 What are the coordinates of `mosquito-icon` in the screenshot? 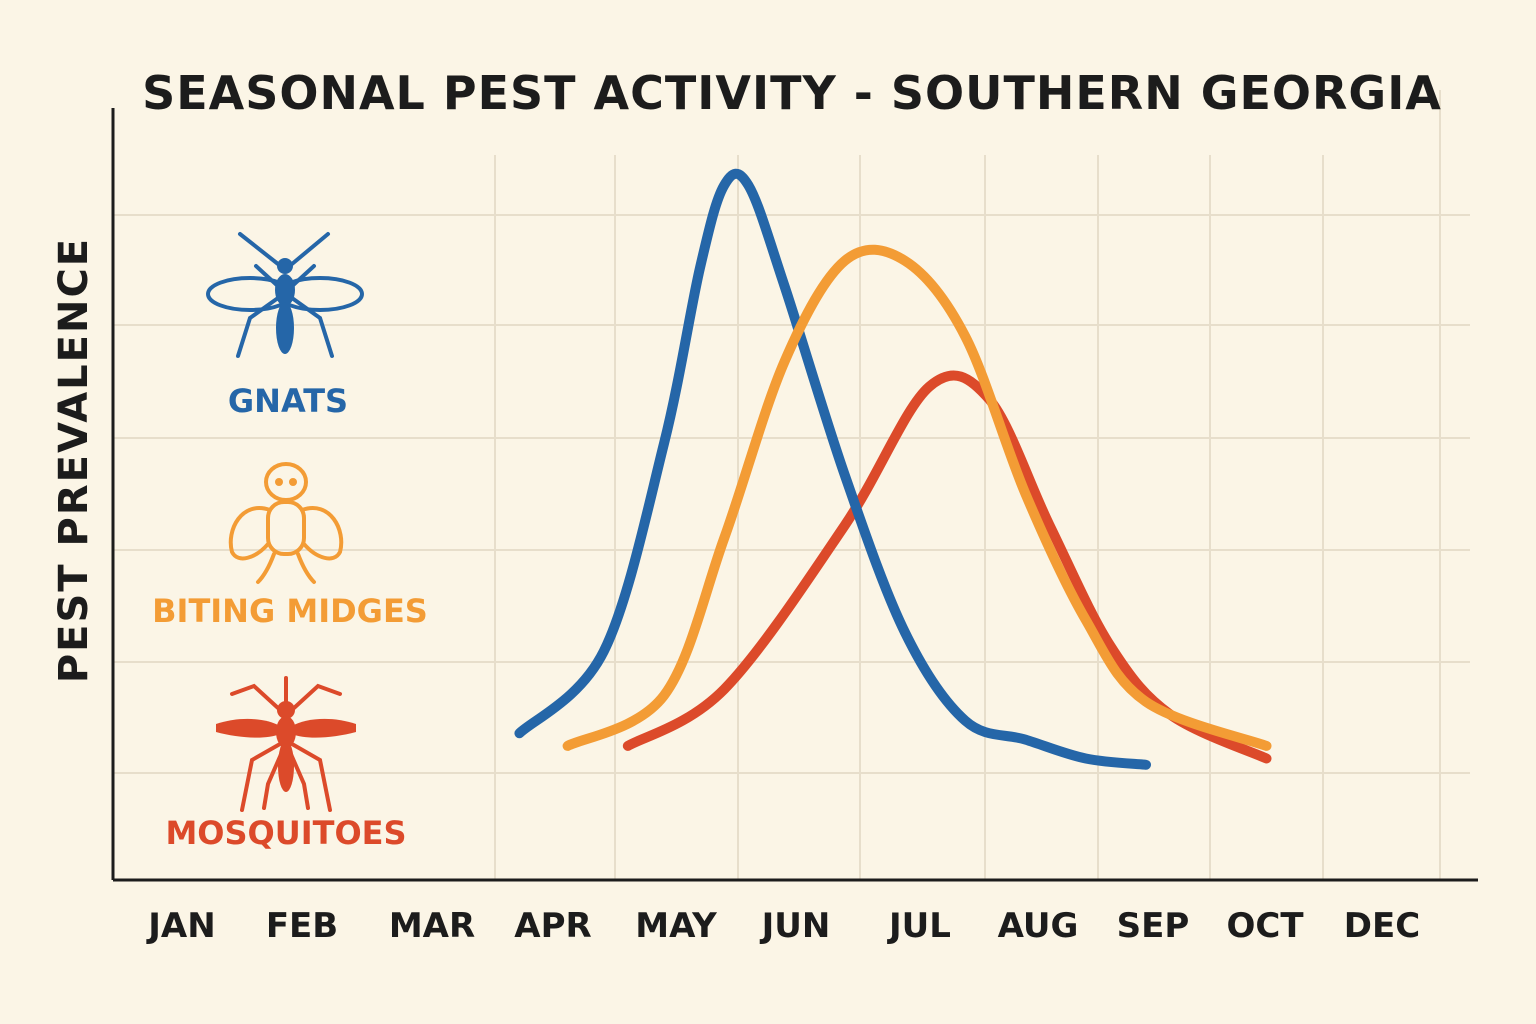 It's located at (286, 744).